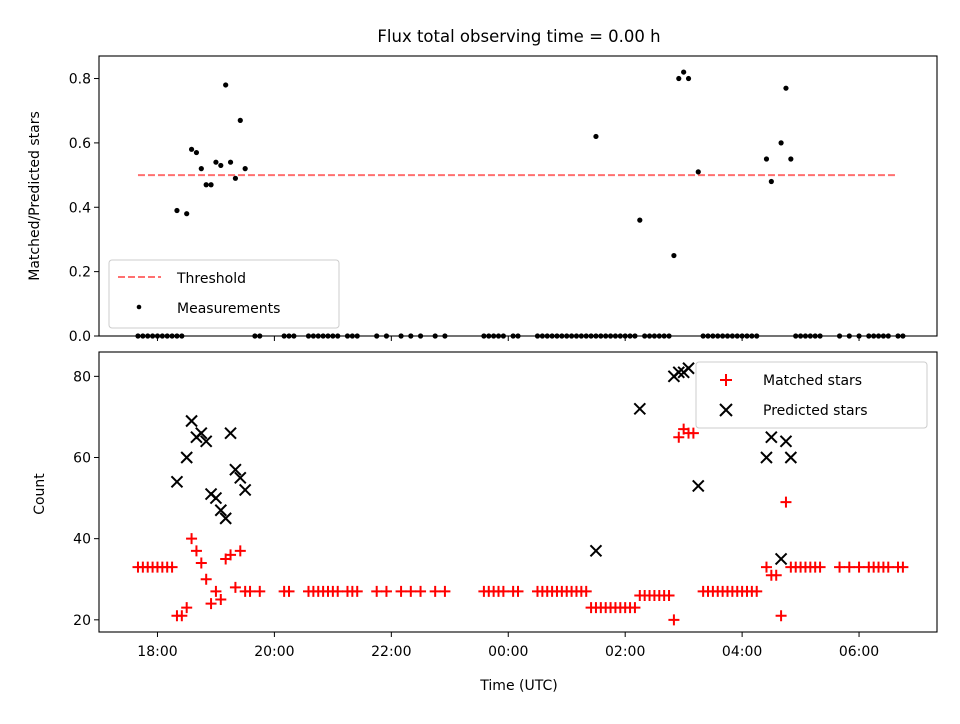 The height and width of the screenshot is (724, 960). Describe the element at coordinates (80, 80) in the screenshot. I see `top-y-tick-label: 0.8` at that location.